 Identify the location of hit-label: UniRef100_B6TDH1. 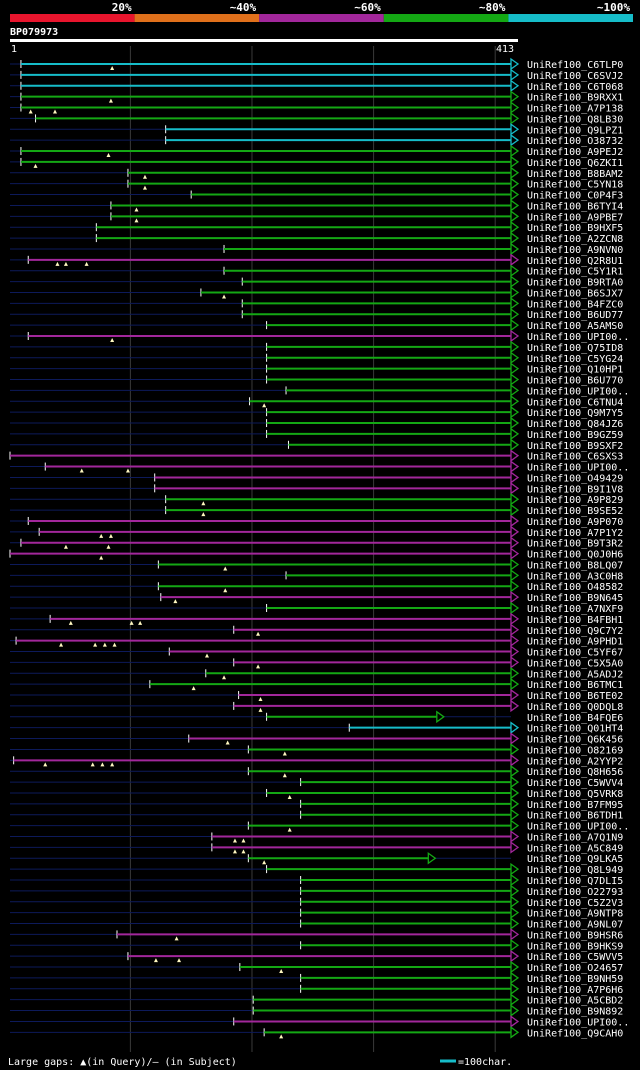
(575, 816).